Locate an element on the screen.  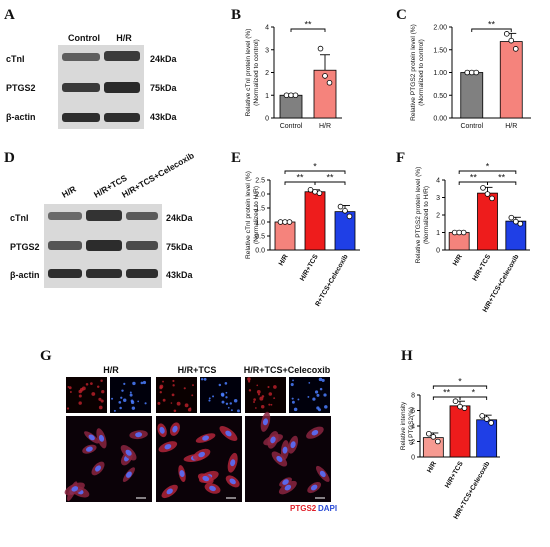
significance-label: * is located at coordinates (460, 382).